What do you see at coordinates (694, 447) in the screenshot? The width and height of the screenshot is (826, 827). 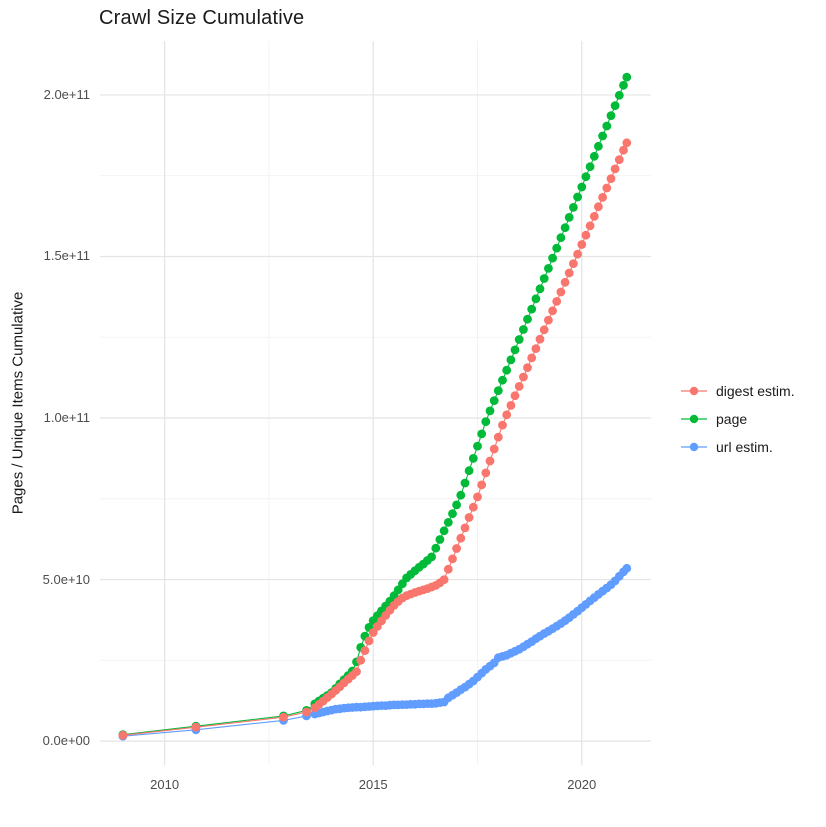 I see `legend-key-url-icon` at bounding box center [694, 447].